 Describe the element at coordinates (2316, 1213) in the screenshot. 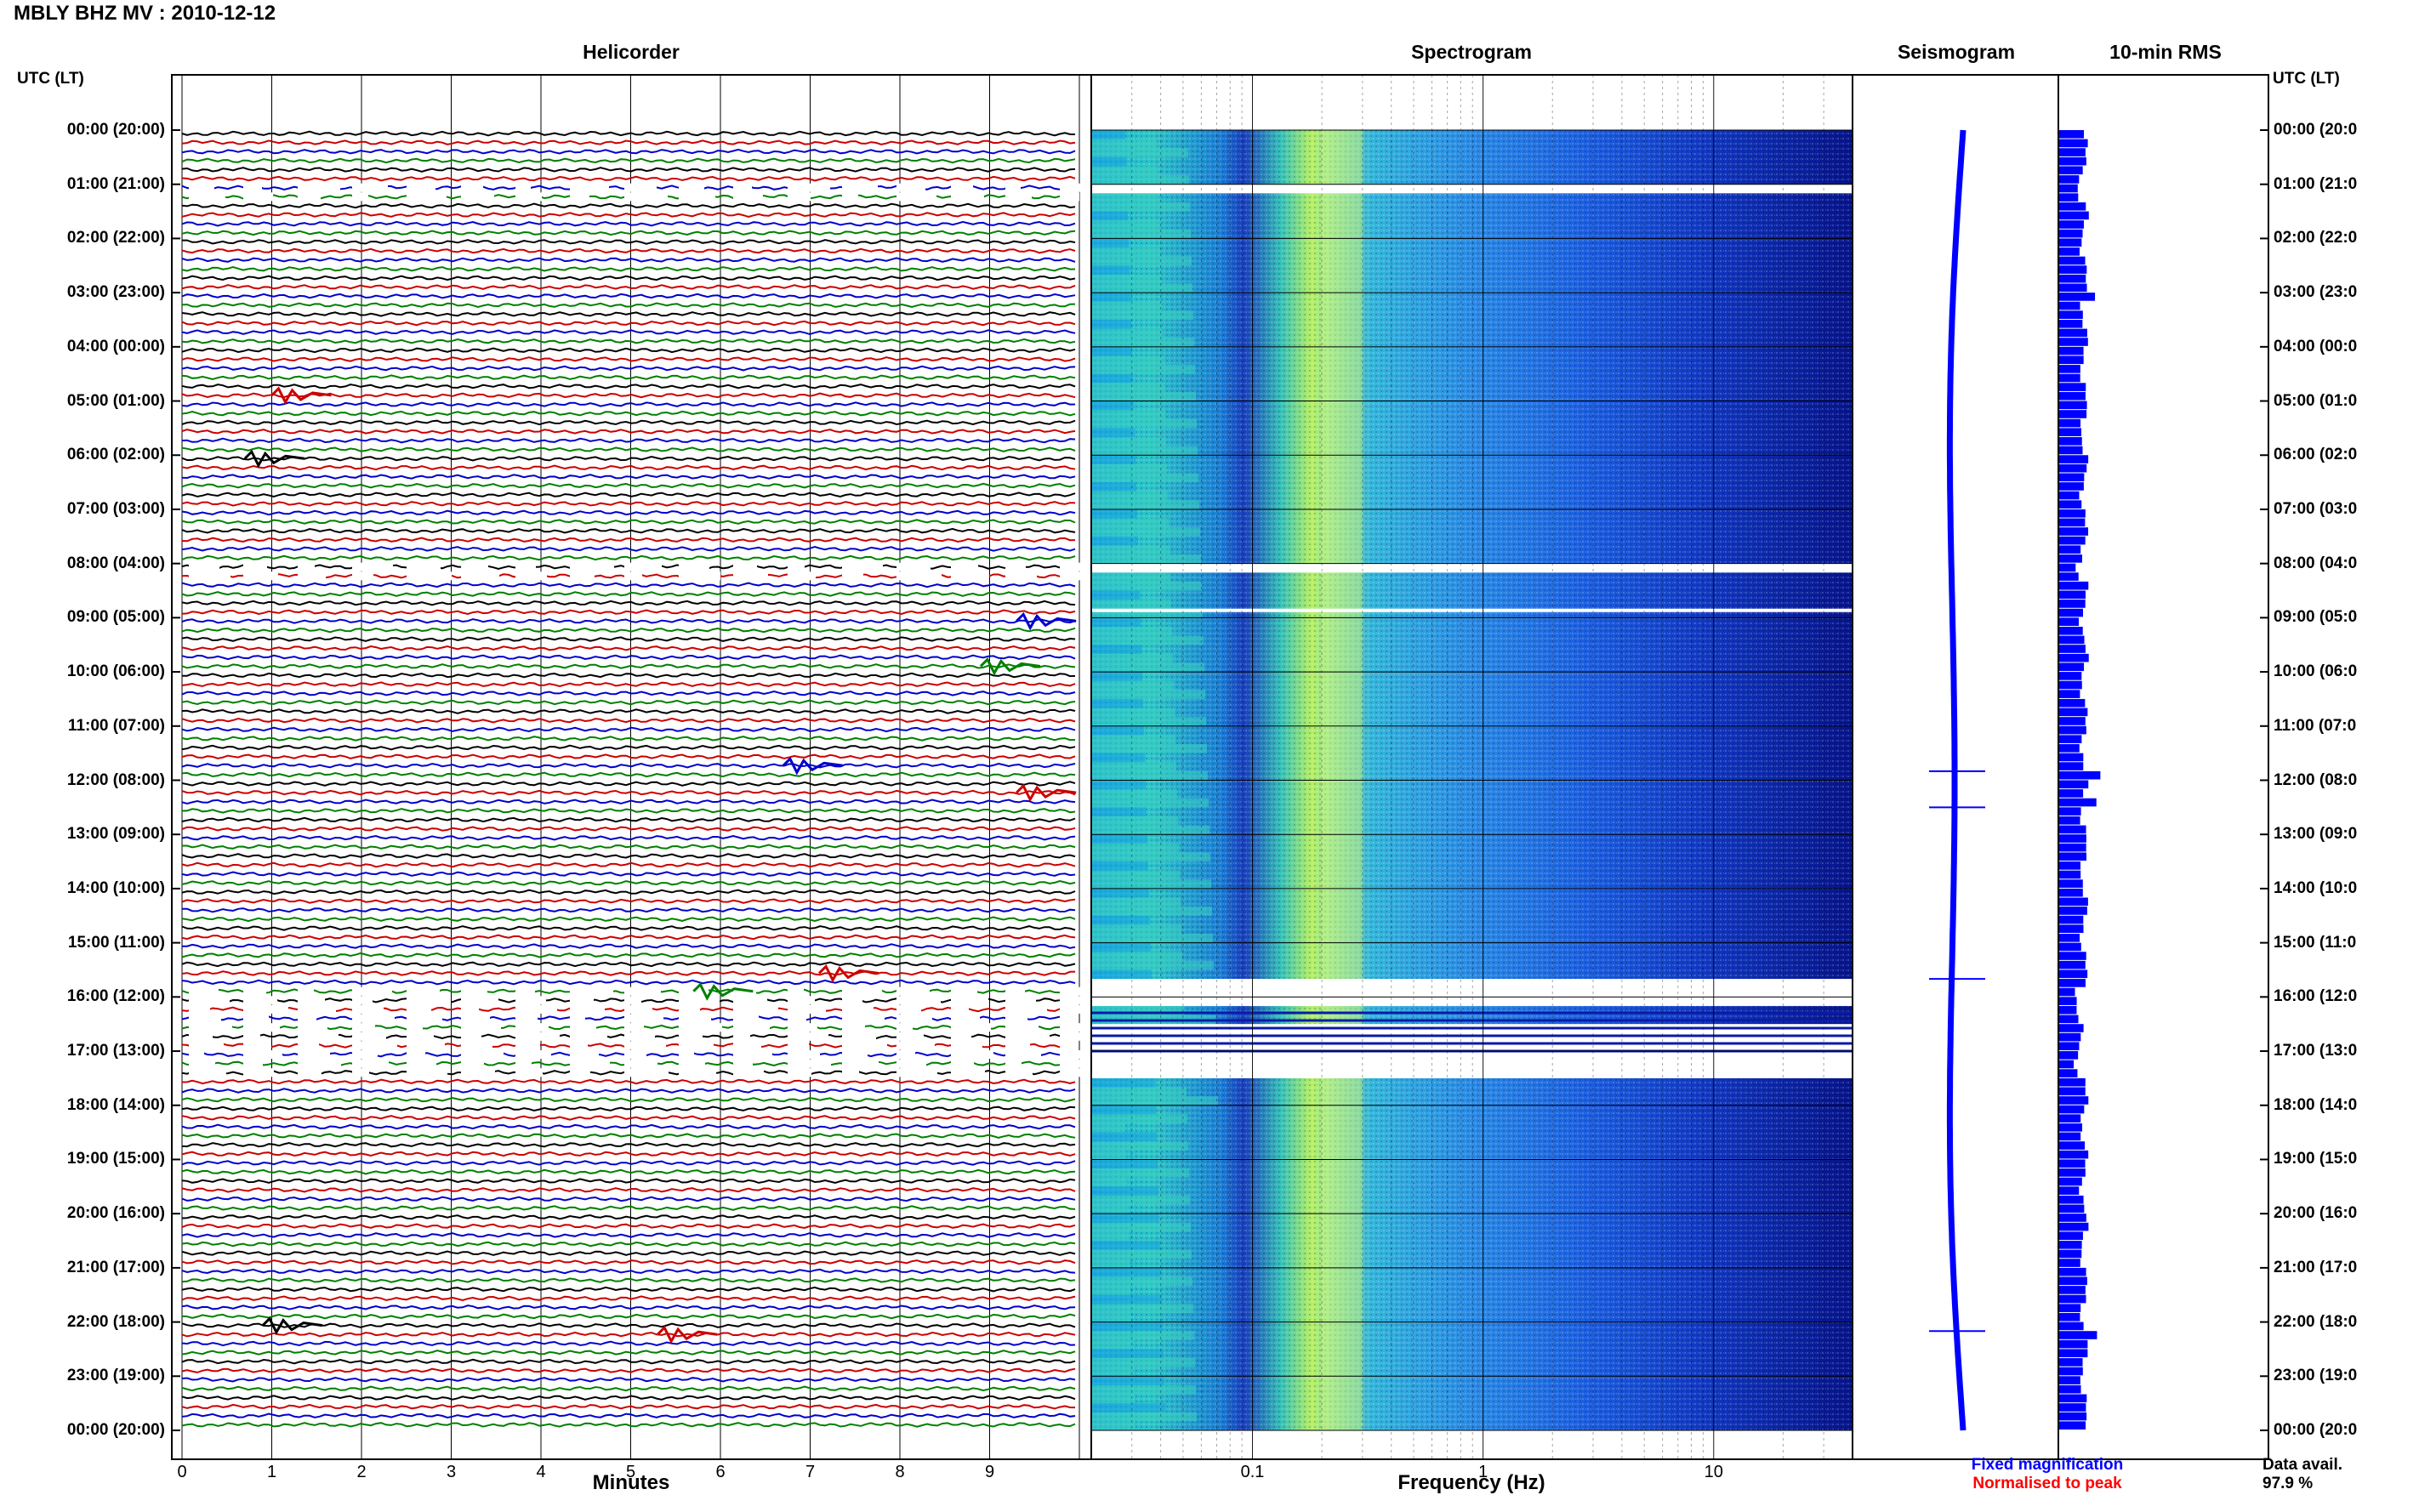

I see `time-label-right: 20:00 (16:0` at that location.